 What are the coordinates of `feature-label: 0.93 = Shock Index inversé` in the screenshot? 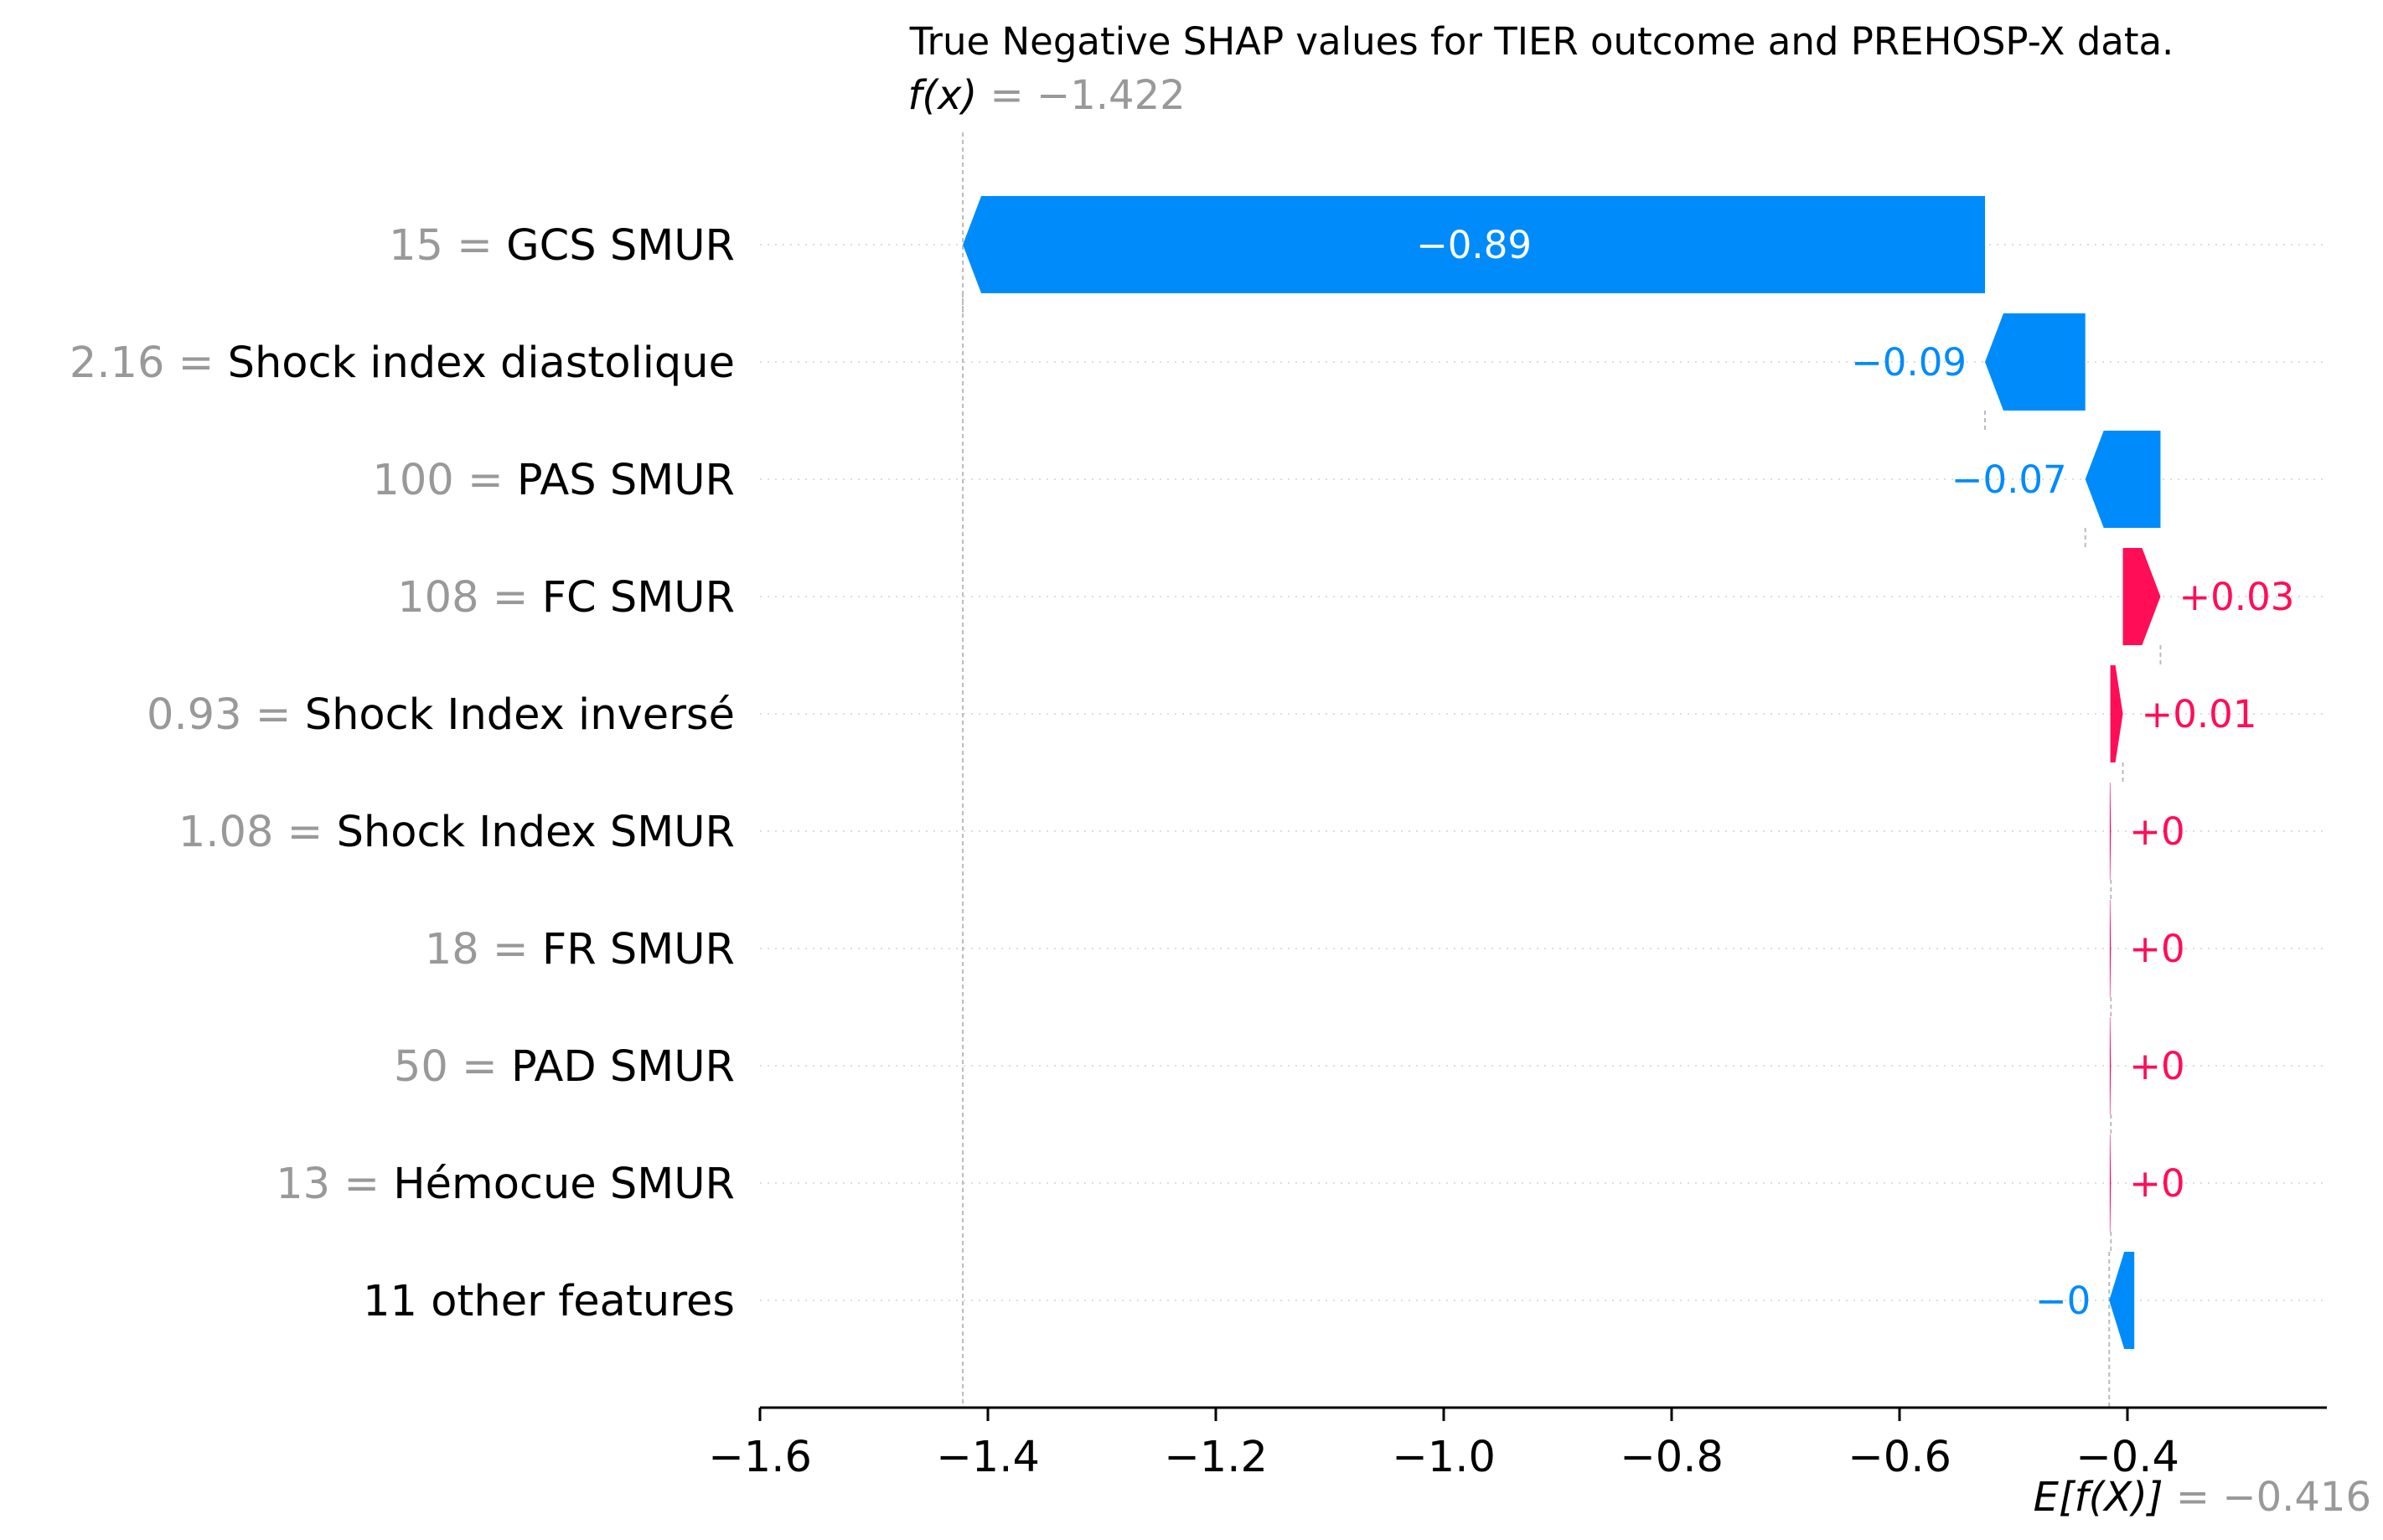 It's located at (441, 715).